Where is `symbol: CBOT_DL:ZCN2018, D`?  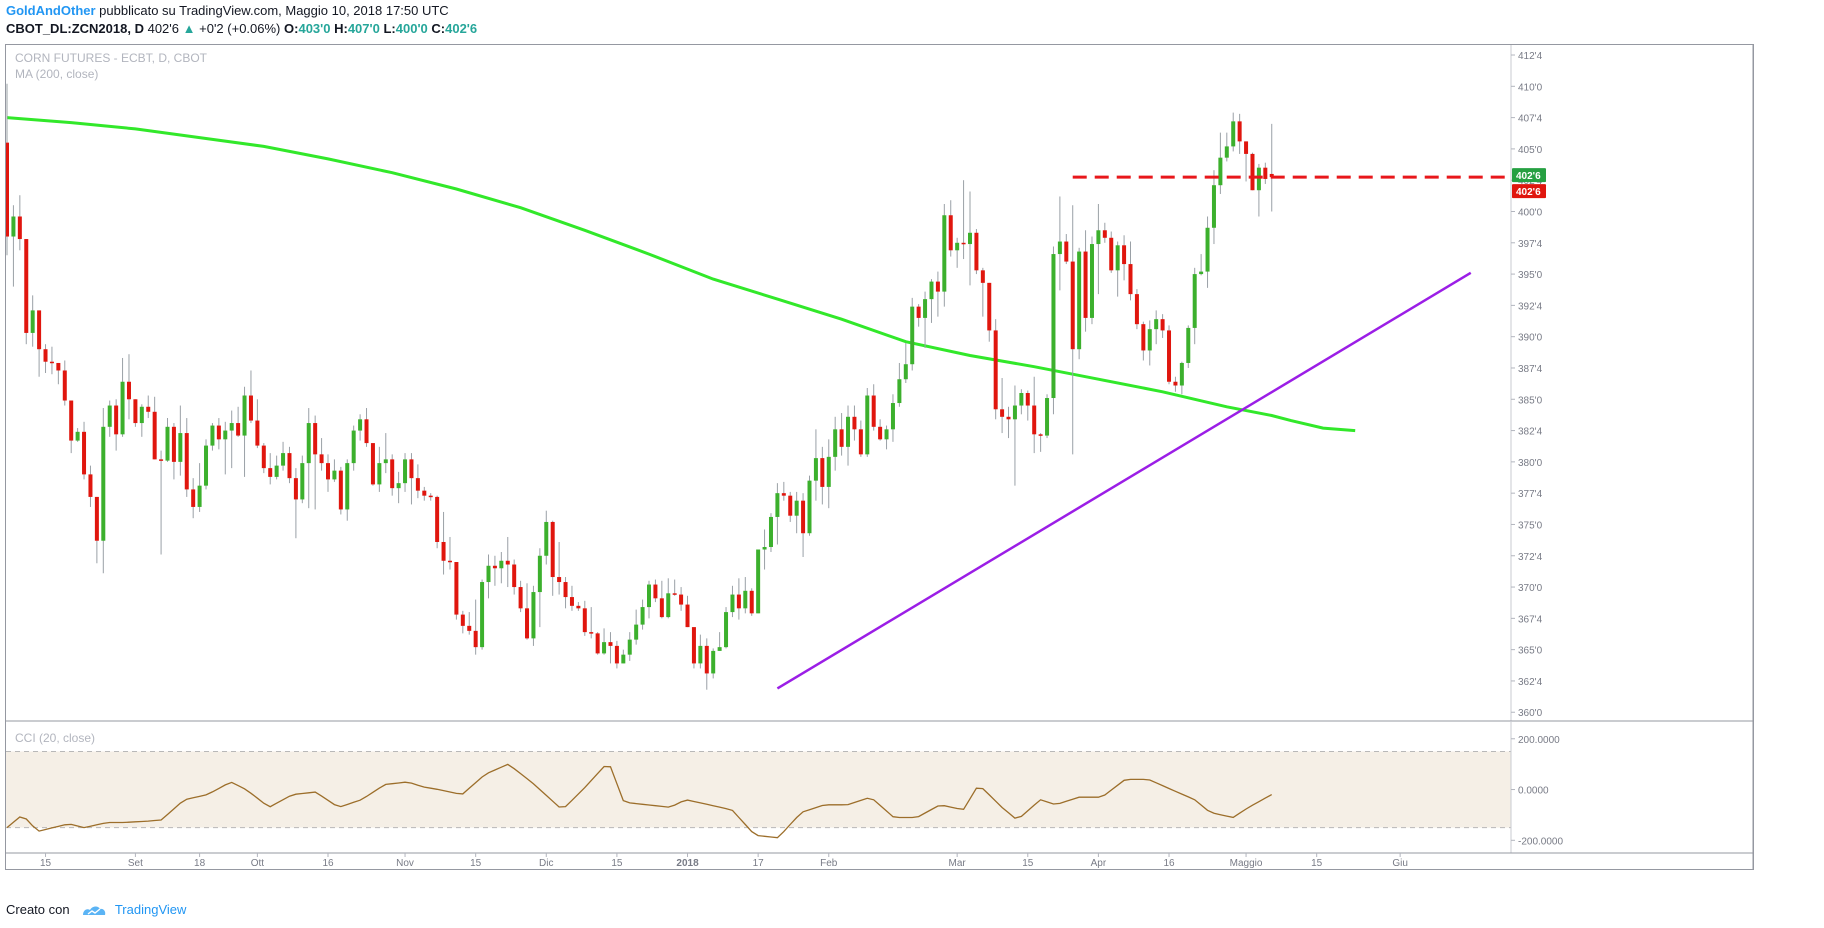
symbol: CBOT_DL:ZCN2018, D is located at coordinates (75, 28).